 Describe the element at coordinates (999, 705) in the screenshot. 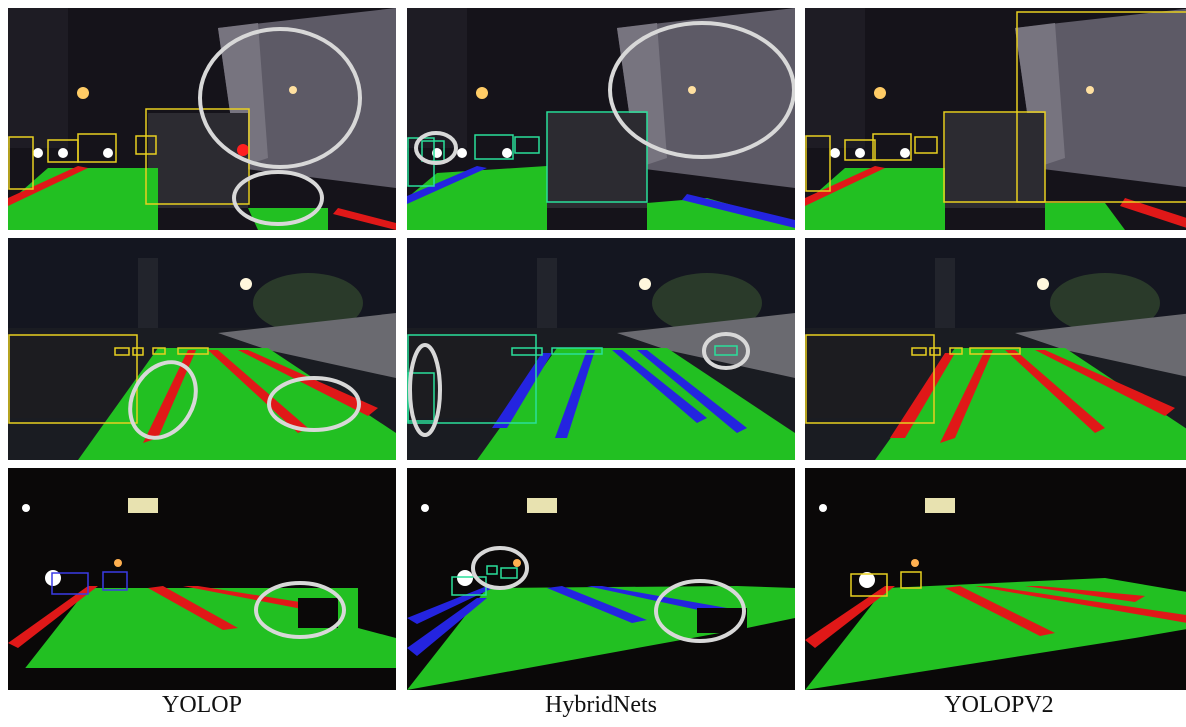

I see `column-label-yolopv2: YOLOPV2` at that location.